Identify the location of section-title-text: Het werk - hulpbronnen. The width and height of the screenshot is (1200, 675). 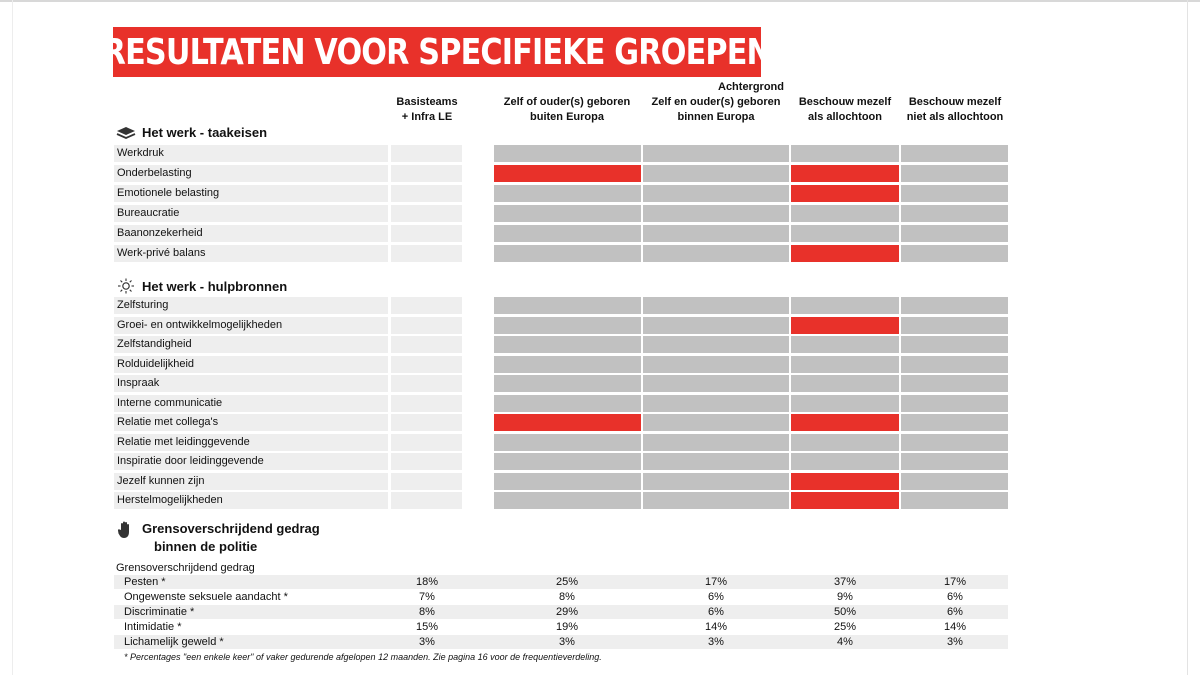
(215, 286).